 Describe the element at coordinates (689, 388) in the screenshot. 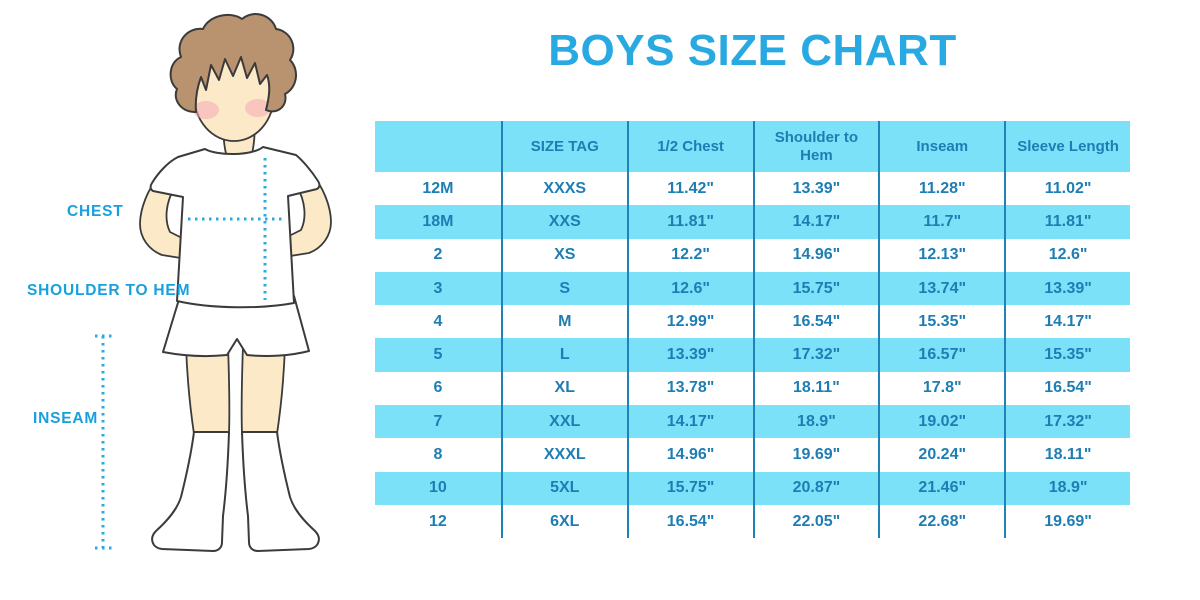

I see `measurement-cell: 13.78"` at that location.